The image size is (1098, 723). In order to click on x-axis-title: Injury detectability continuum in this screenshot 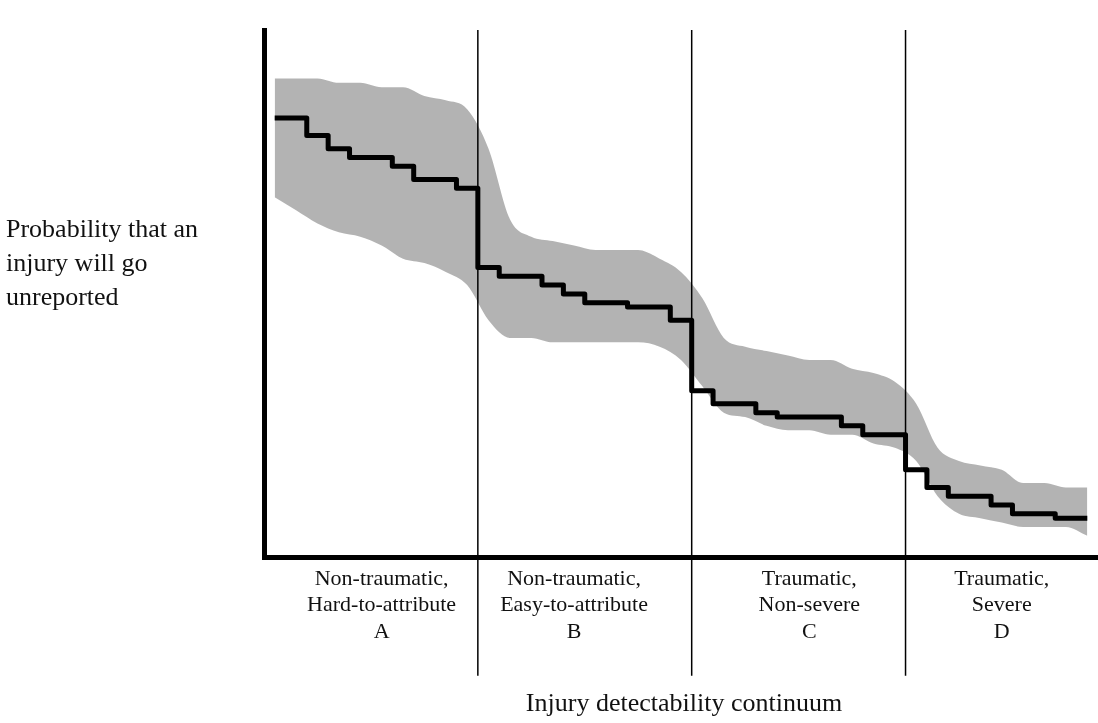, I will do `click(684, 703)`.